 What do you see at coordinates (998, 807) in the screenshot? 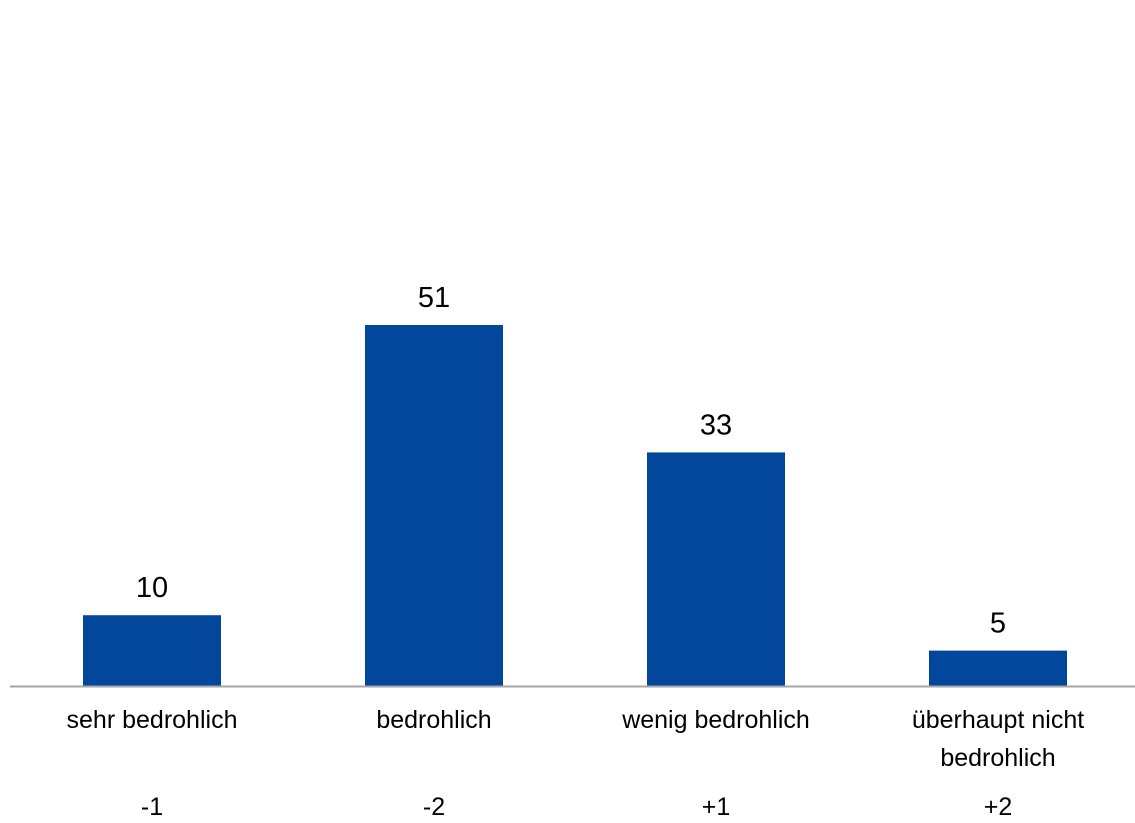
I see `score-label-4: +2` at bounding box center [998, 807].